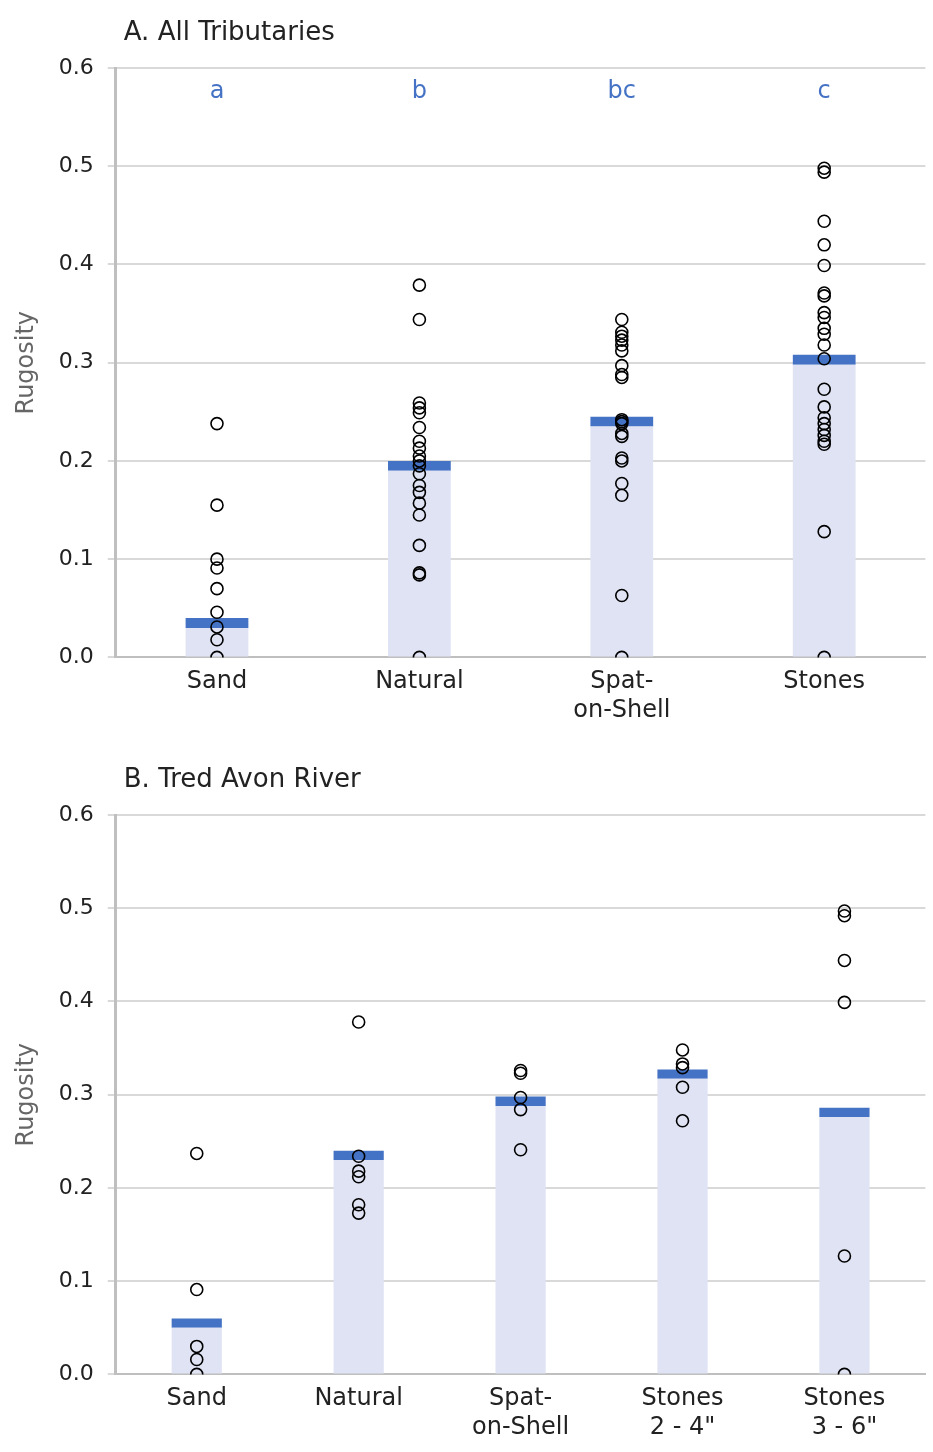 The width and height of the screenshot is (933, 1452). I want to click on annotation: a, so click(217, 90).